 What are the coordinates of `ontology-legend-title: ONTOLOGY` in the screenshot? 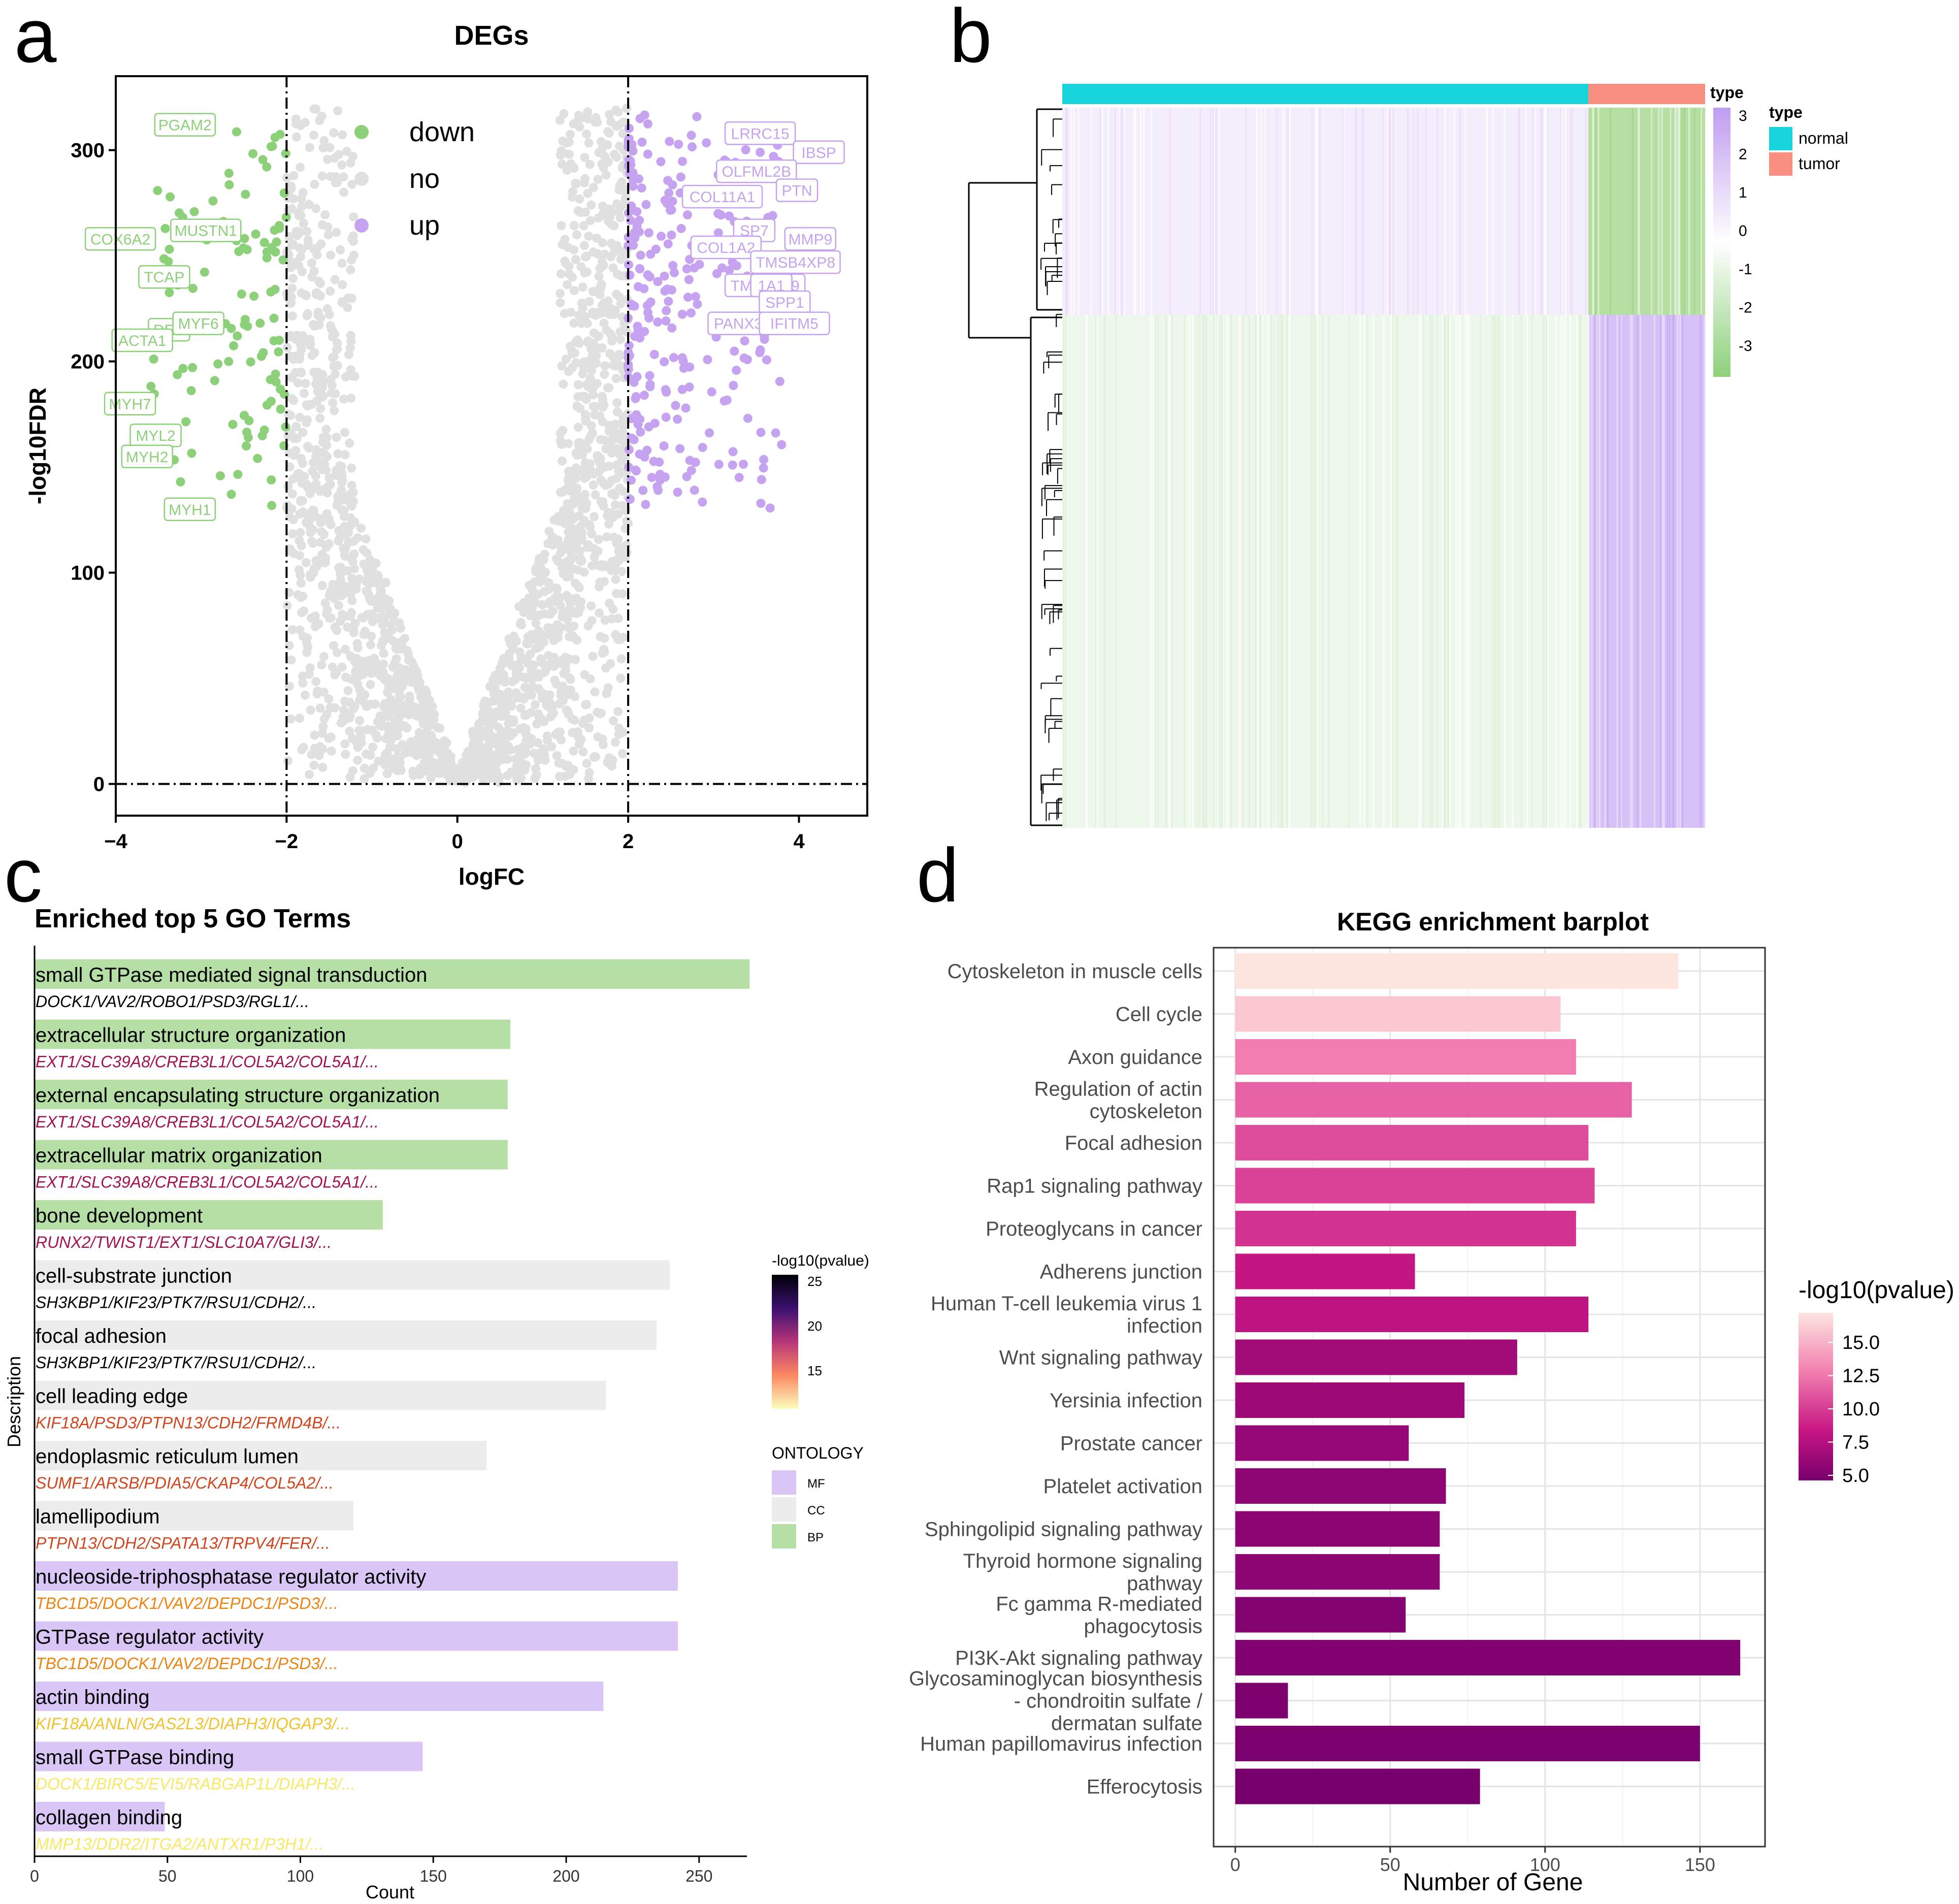 It's located at (818, 1453).